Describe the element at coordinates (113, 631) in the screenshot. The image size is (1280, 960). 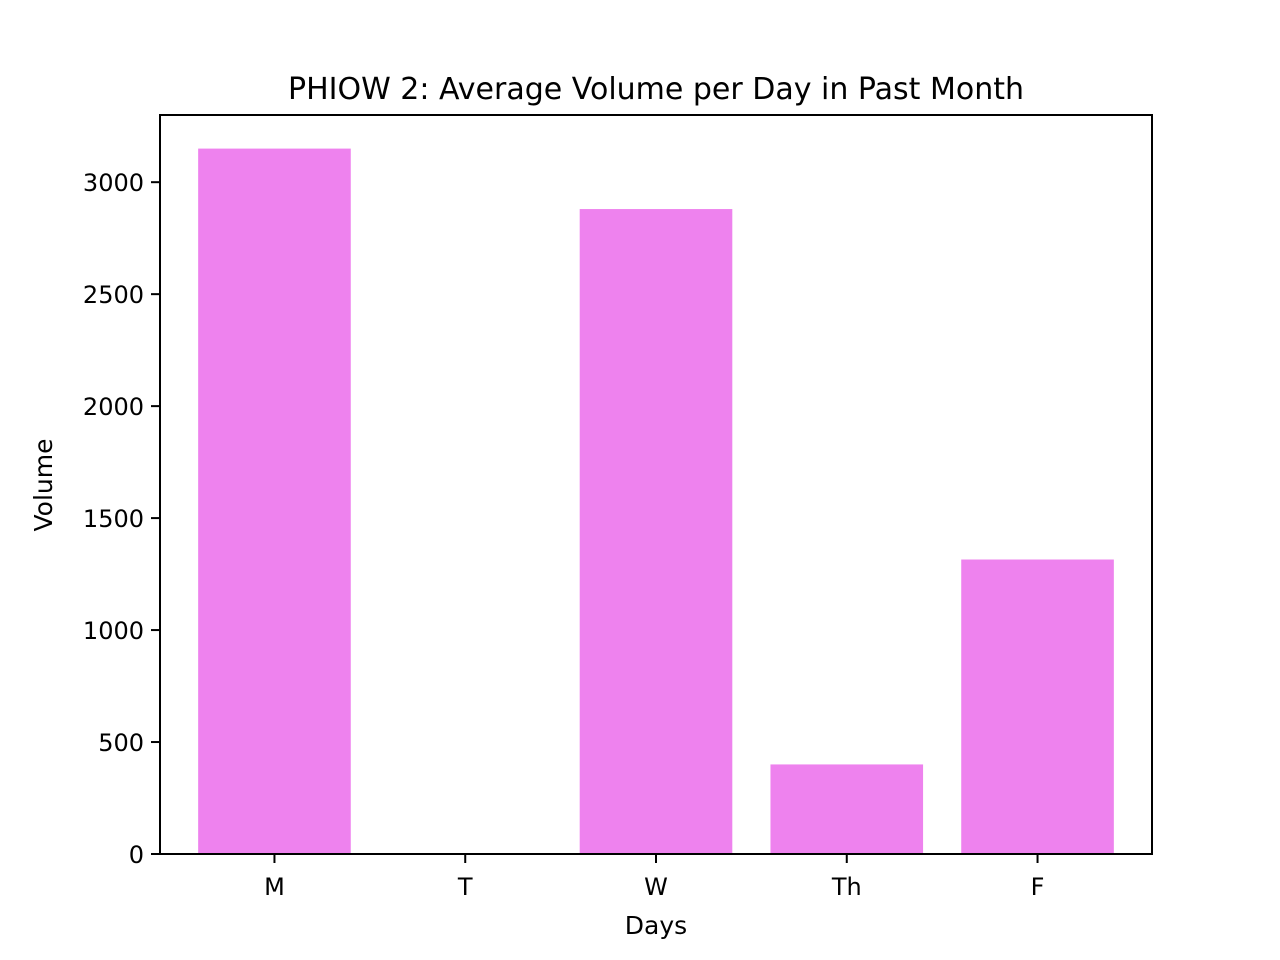
I see `y-tick-label: 1000` at that location.